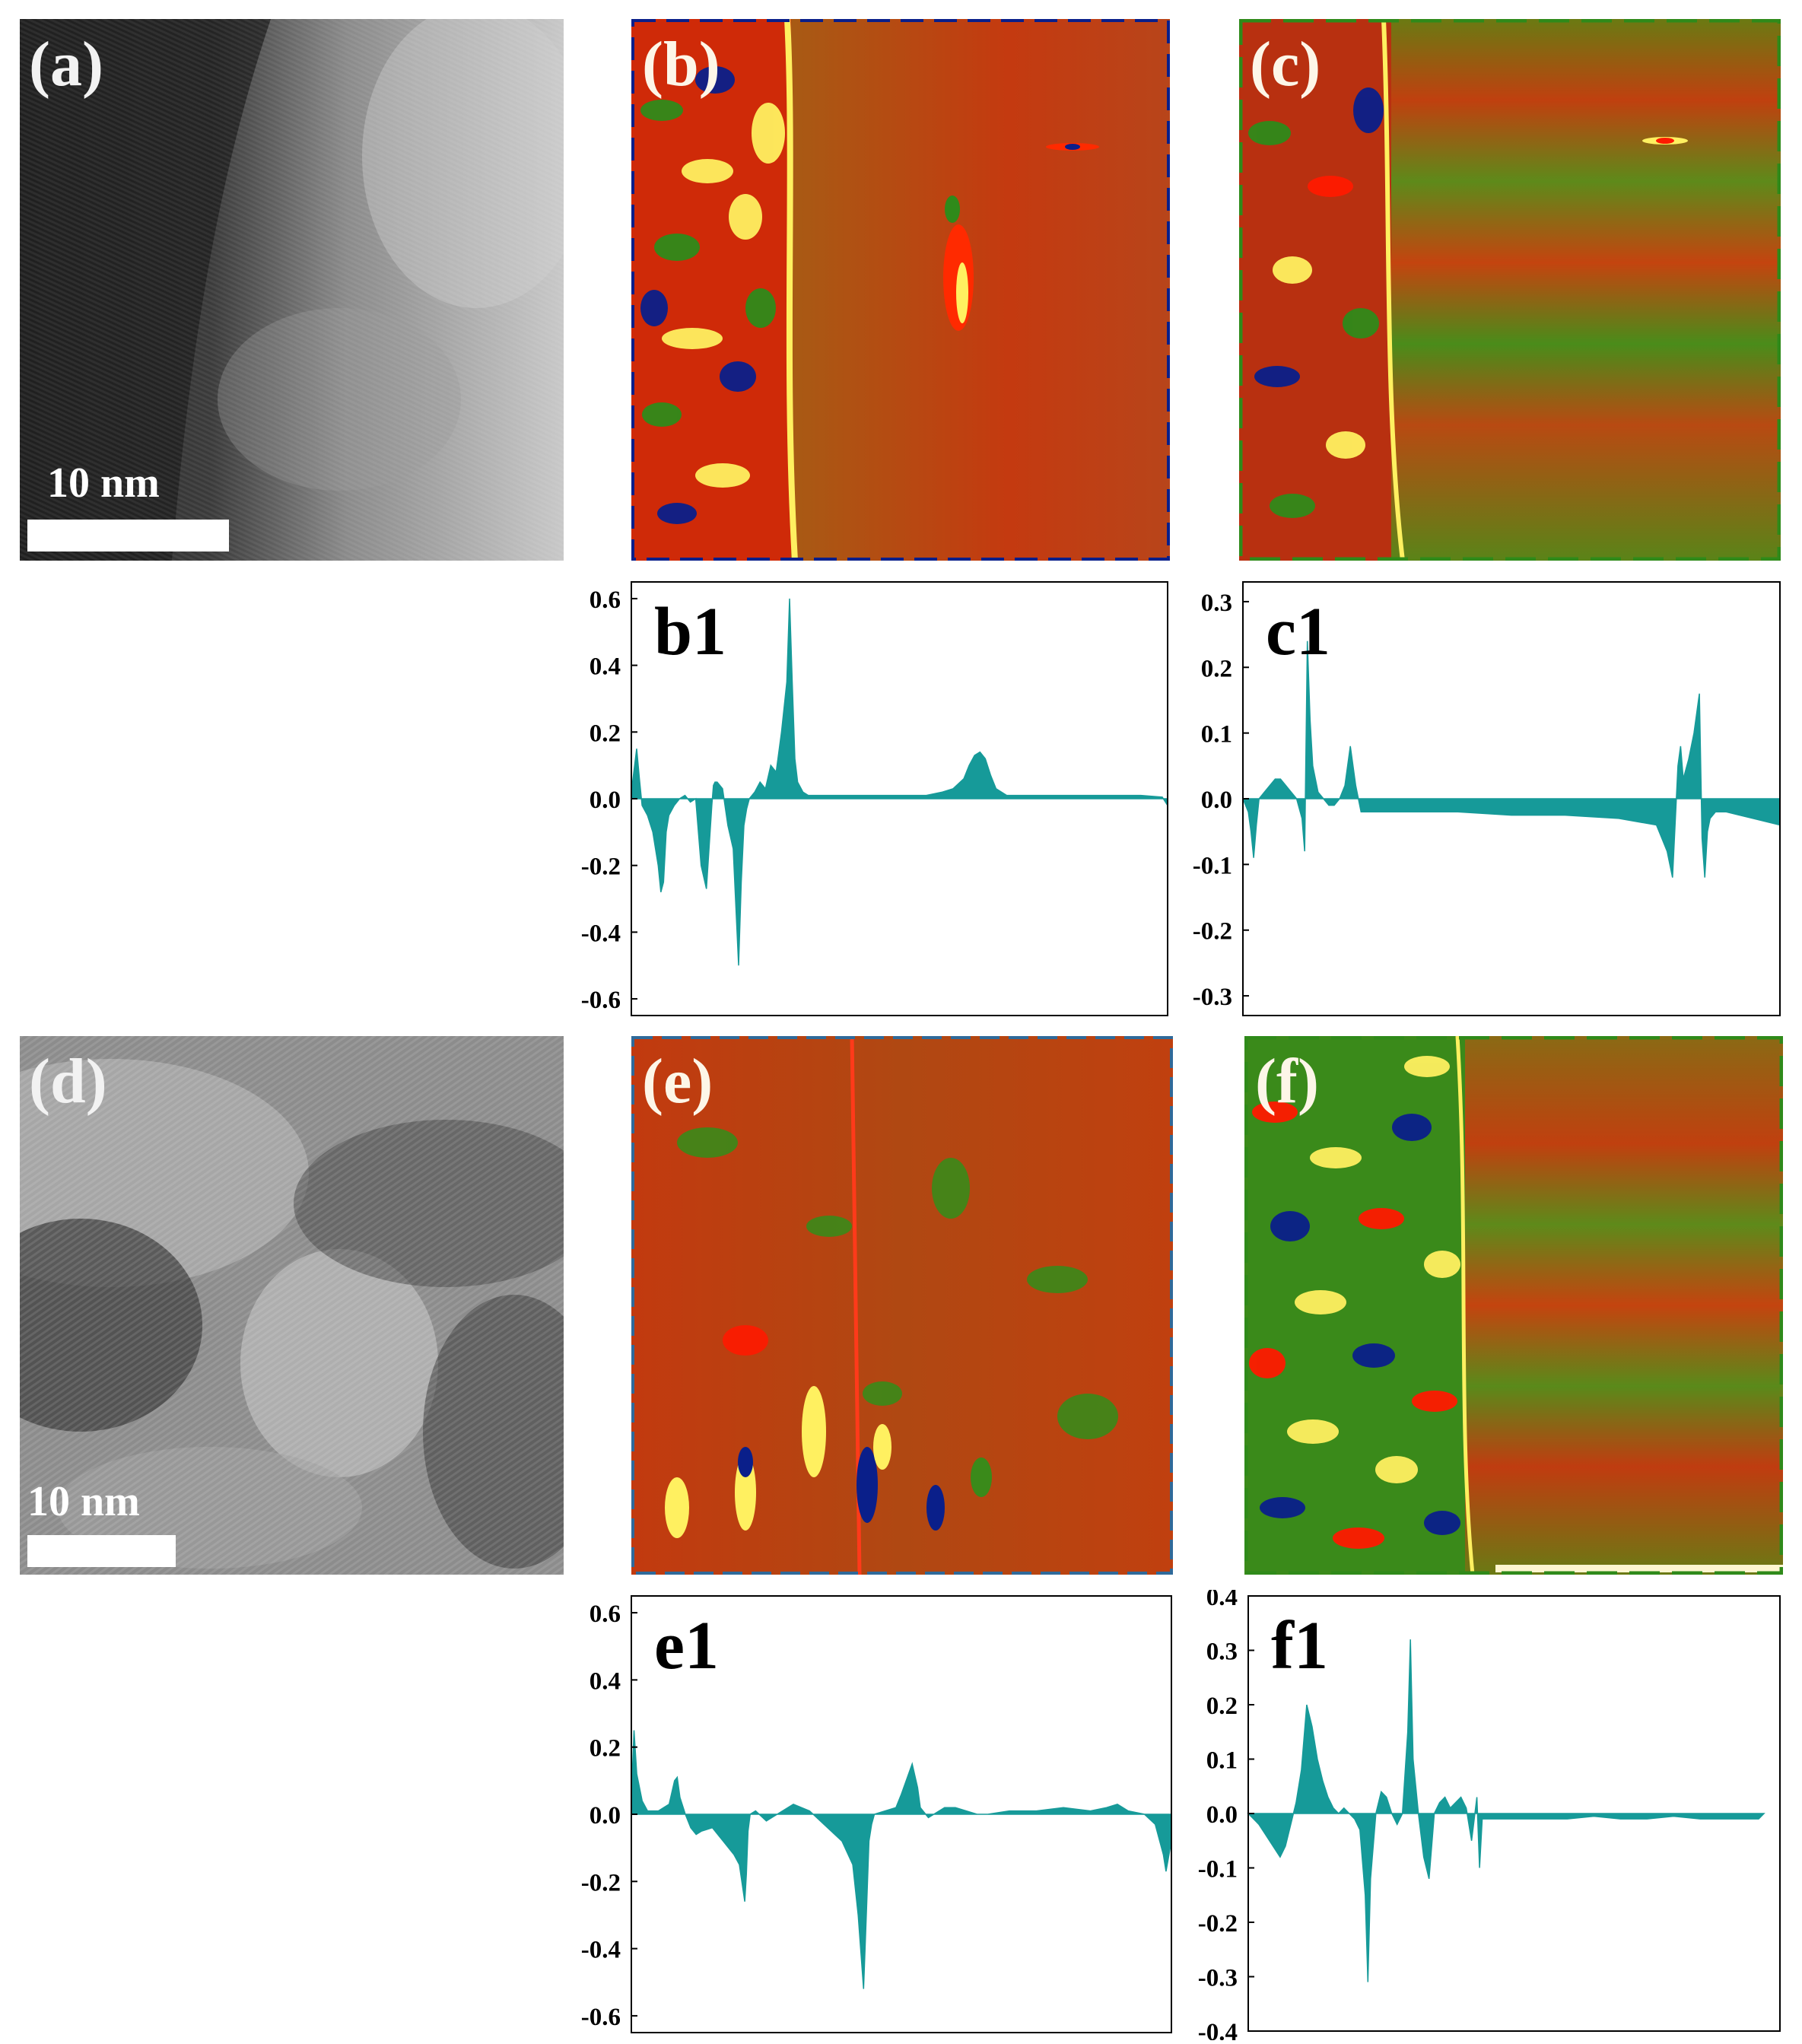 This screenshot has width=1802, height=2044. Describe the element at coordinates (601, 933) in the screenshot. I see `chart-b1-ytick-label: -0.4` at that location.